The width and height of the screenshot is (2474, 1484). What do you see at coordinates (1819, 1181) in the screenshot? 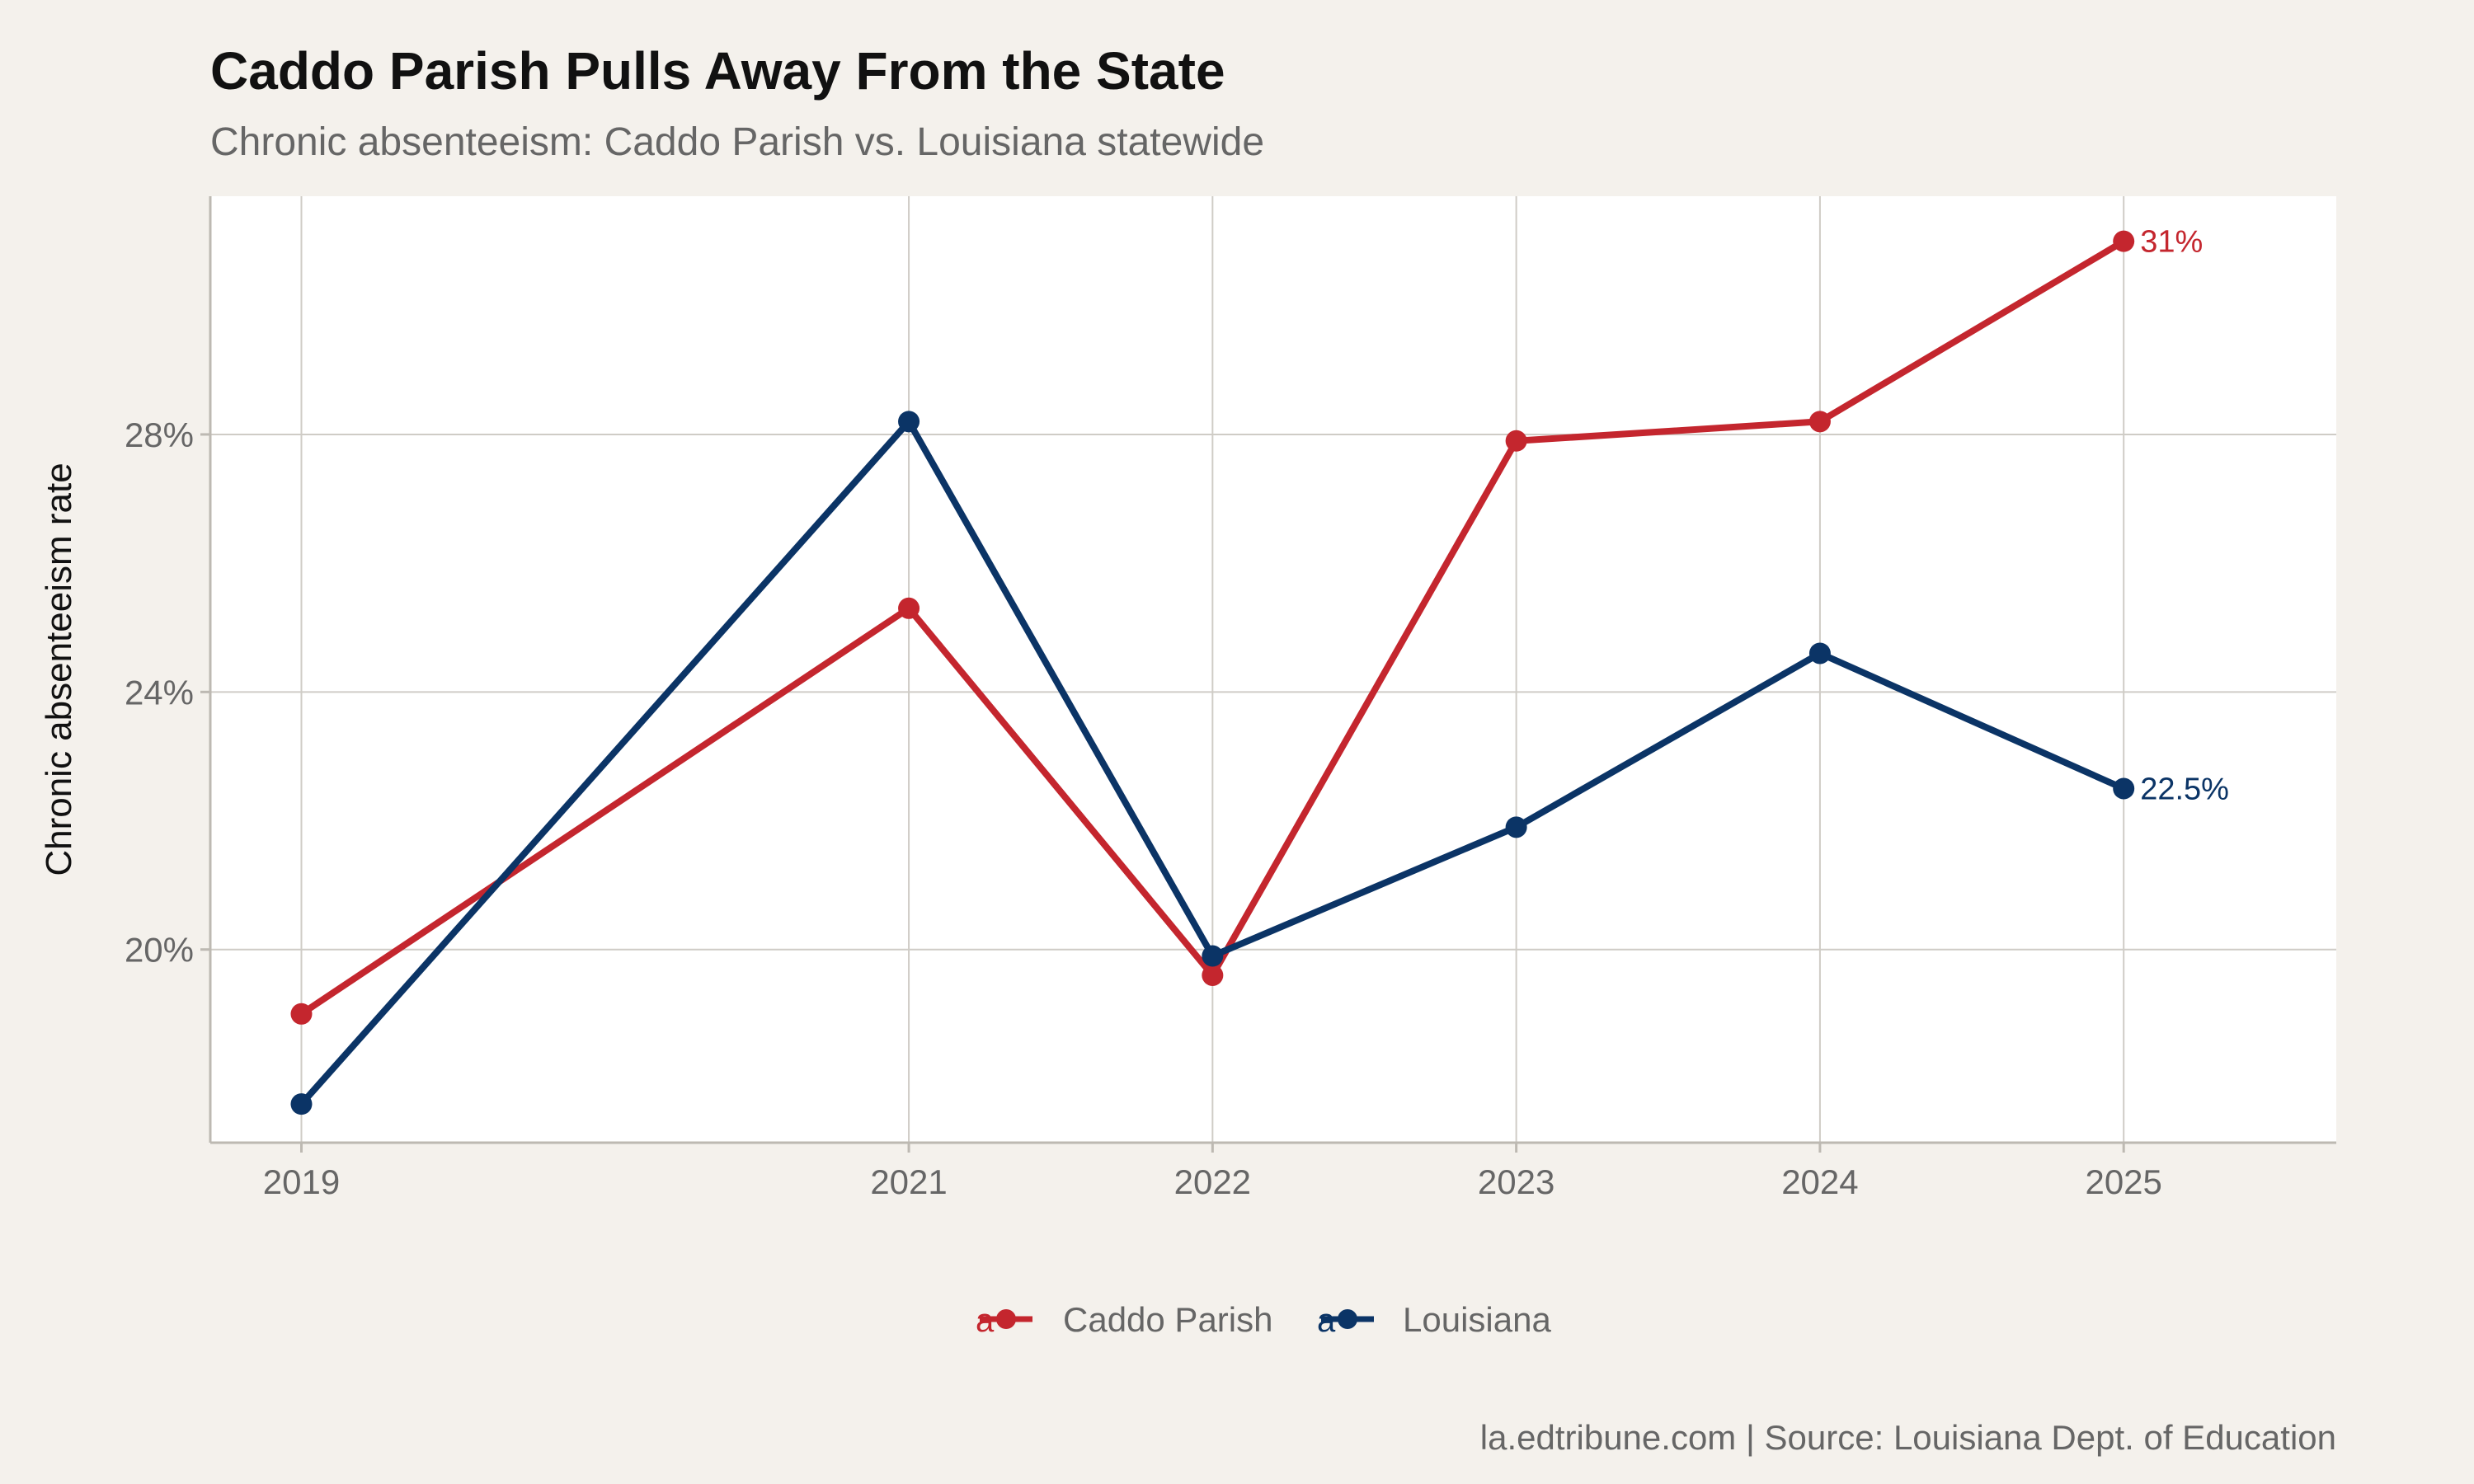
I see `x-tick-label: 2024` at bounding box center [1819, 1181].